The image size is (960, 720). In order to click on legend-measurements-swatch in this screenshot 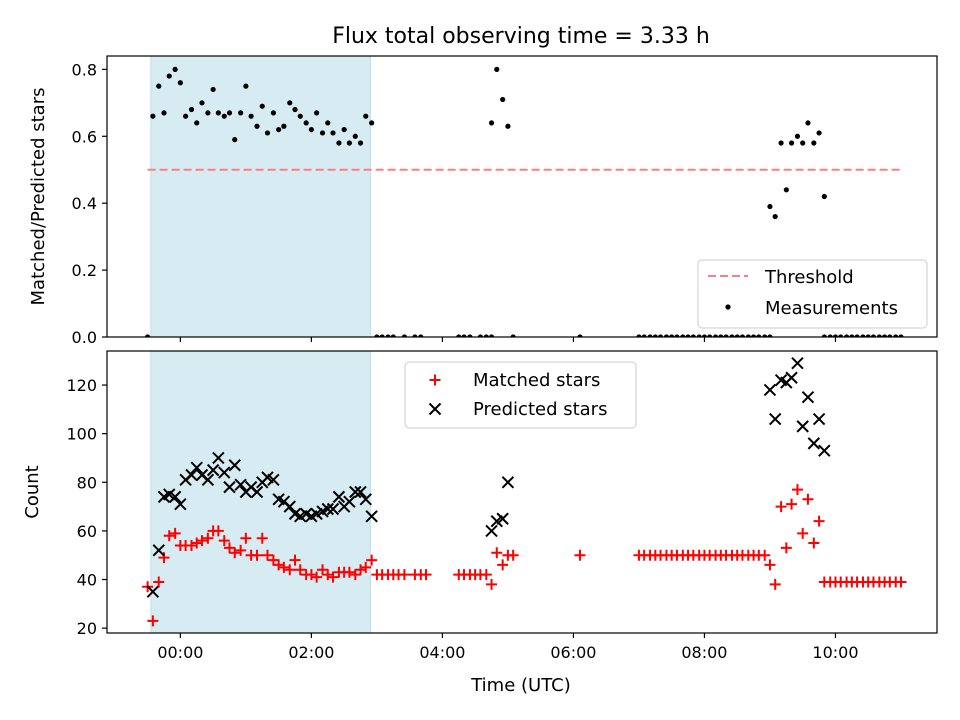, I will do `click(728, 307)`.